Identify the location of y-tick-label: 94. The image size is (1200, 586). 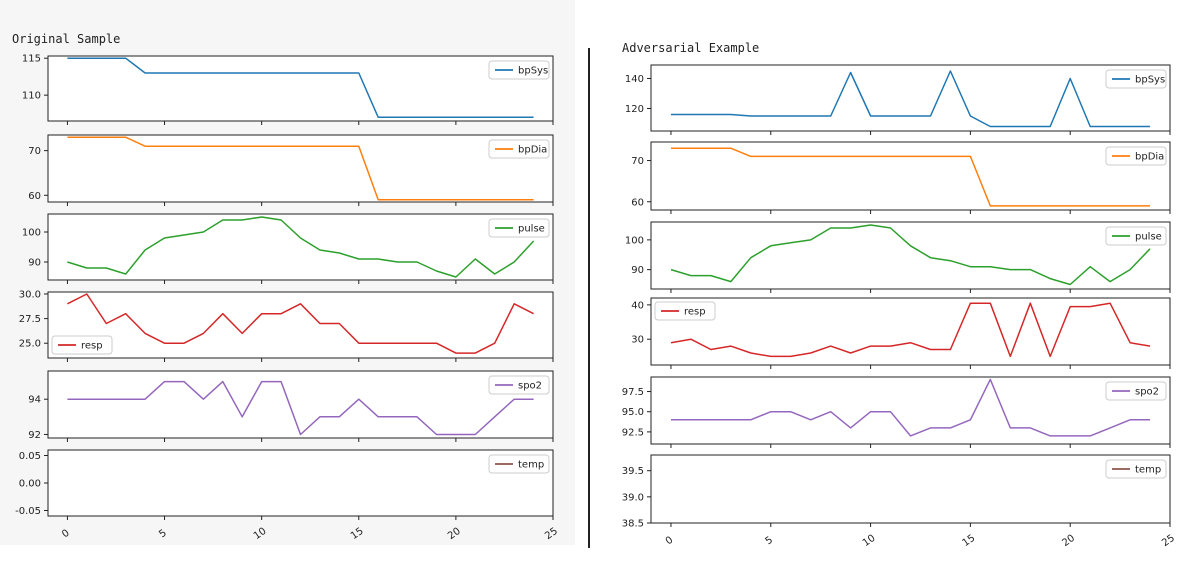
(34, 400).